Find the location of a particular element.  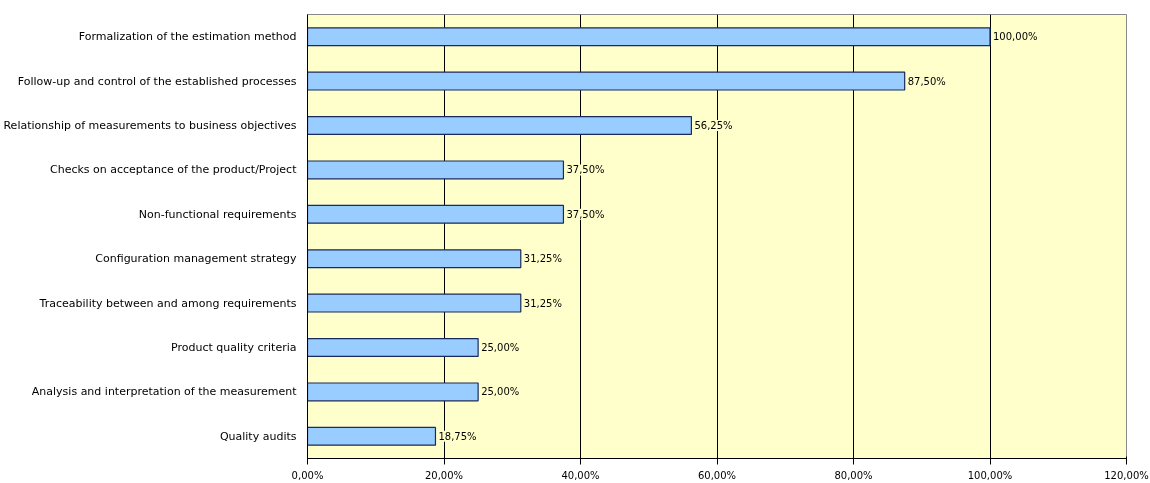

y-tick-label: Non-functional requirements is located at coordinates (217, 214).